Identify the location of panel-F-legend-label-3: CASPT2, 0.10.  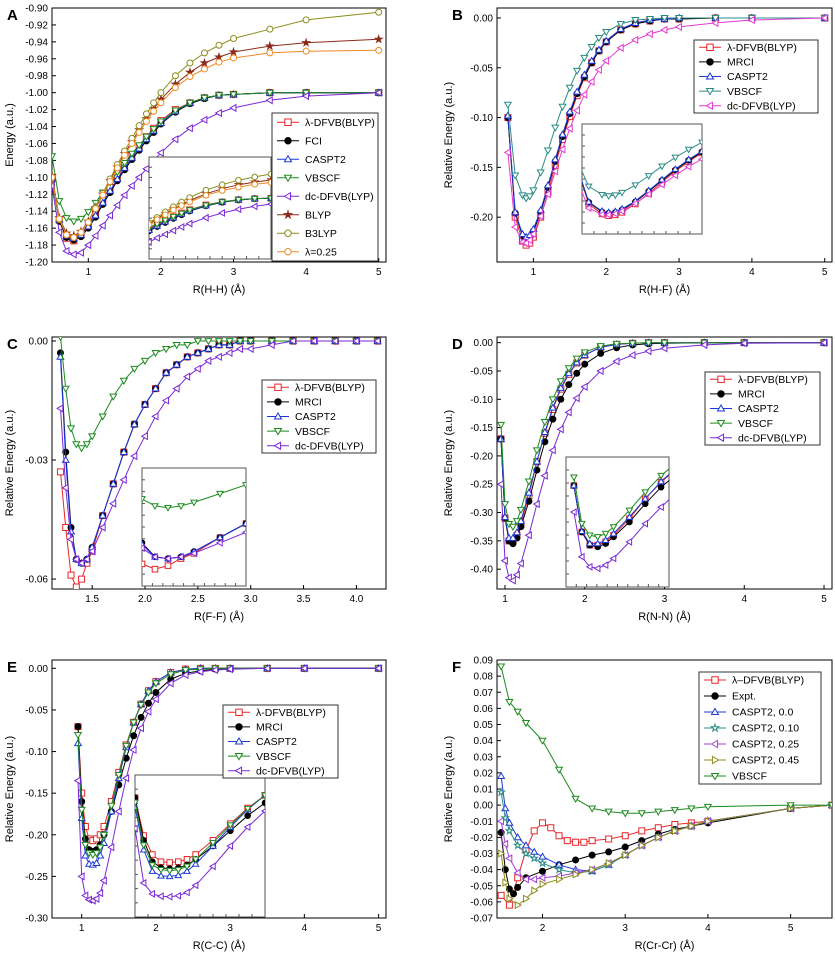
(765, 729).